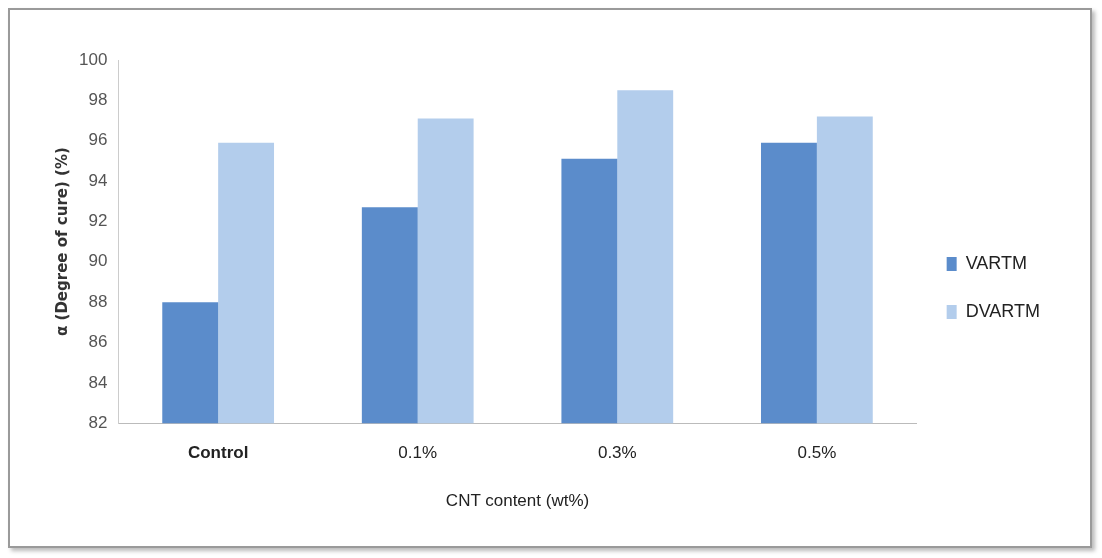  Describe the element at coordinates (817, 453) in the screenshot. I see `x-tick-label: 0.5%` at that location.